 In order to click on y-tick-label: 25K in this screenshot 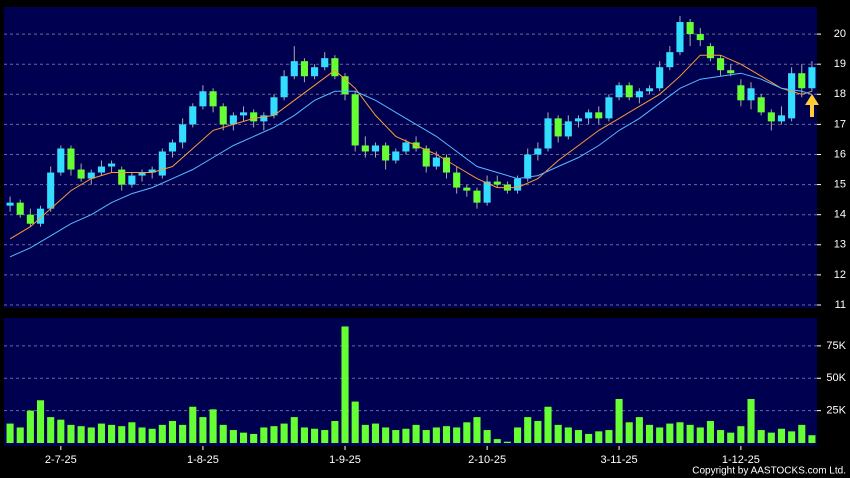, I will do `click(836, 411)`.